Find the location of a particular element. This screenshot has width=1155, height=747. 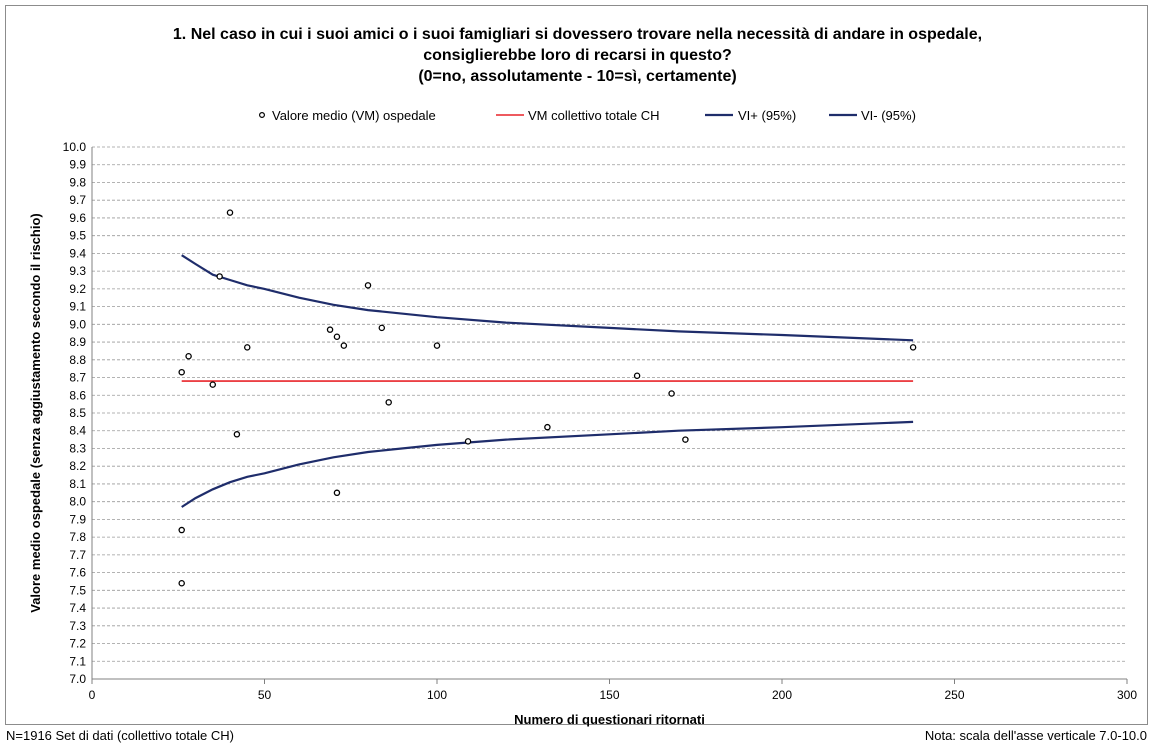

y-tick-label: 8.1 is located at coordinates (77, 484).